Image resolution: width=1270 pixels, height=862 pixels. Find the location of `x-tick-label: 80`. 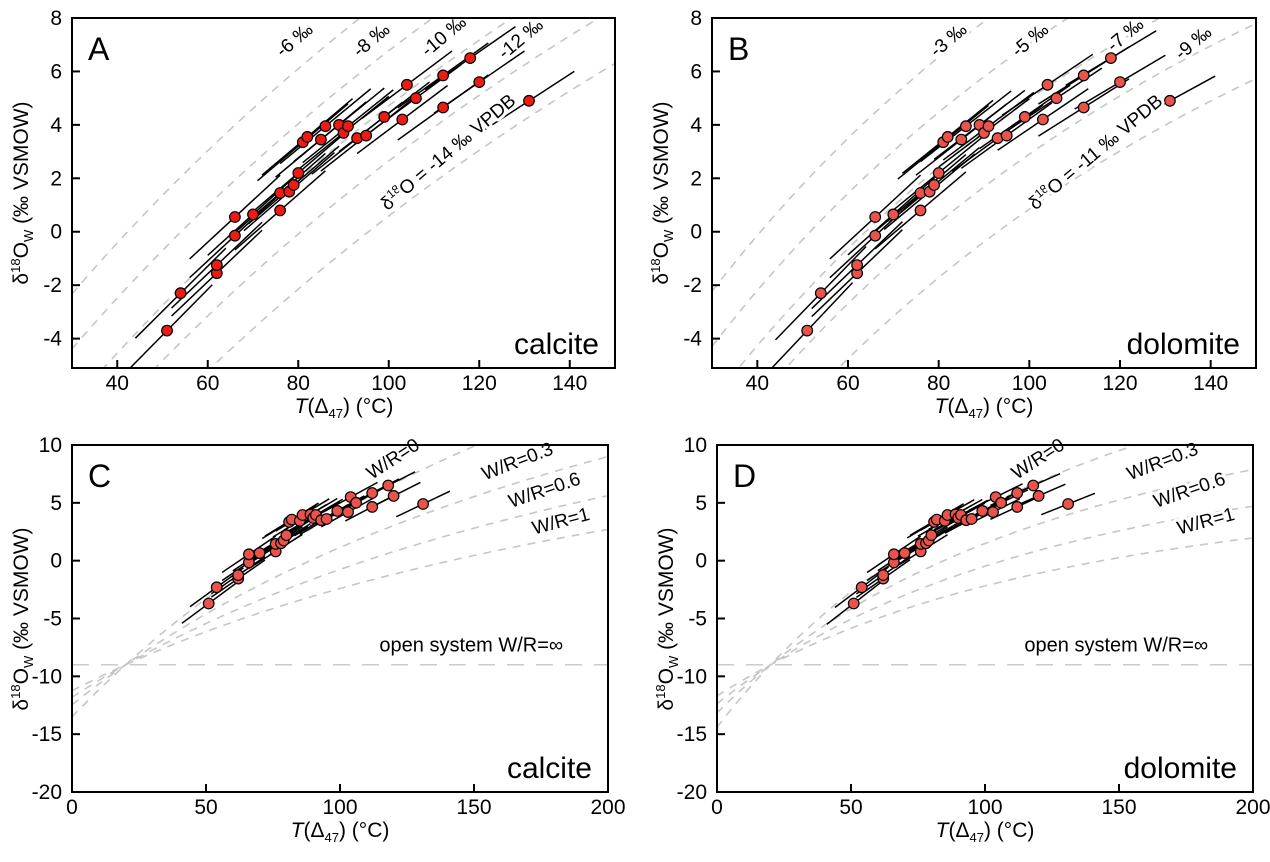

x-tick-label: 80 is located at coordinates (298, 383).